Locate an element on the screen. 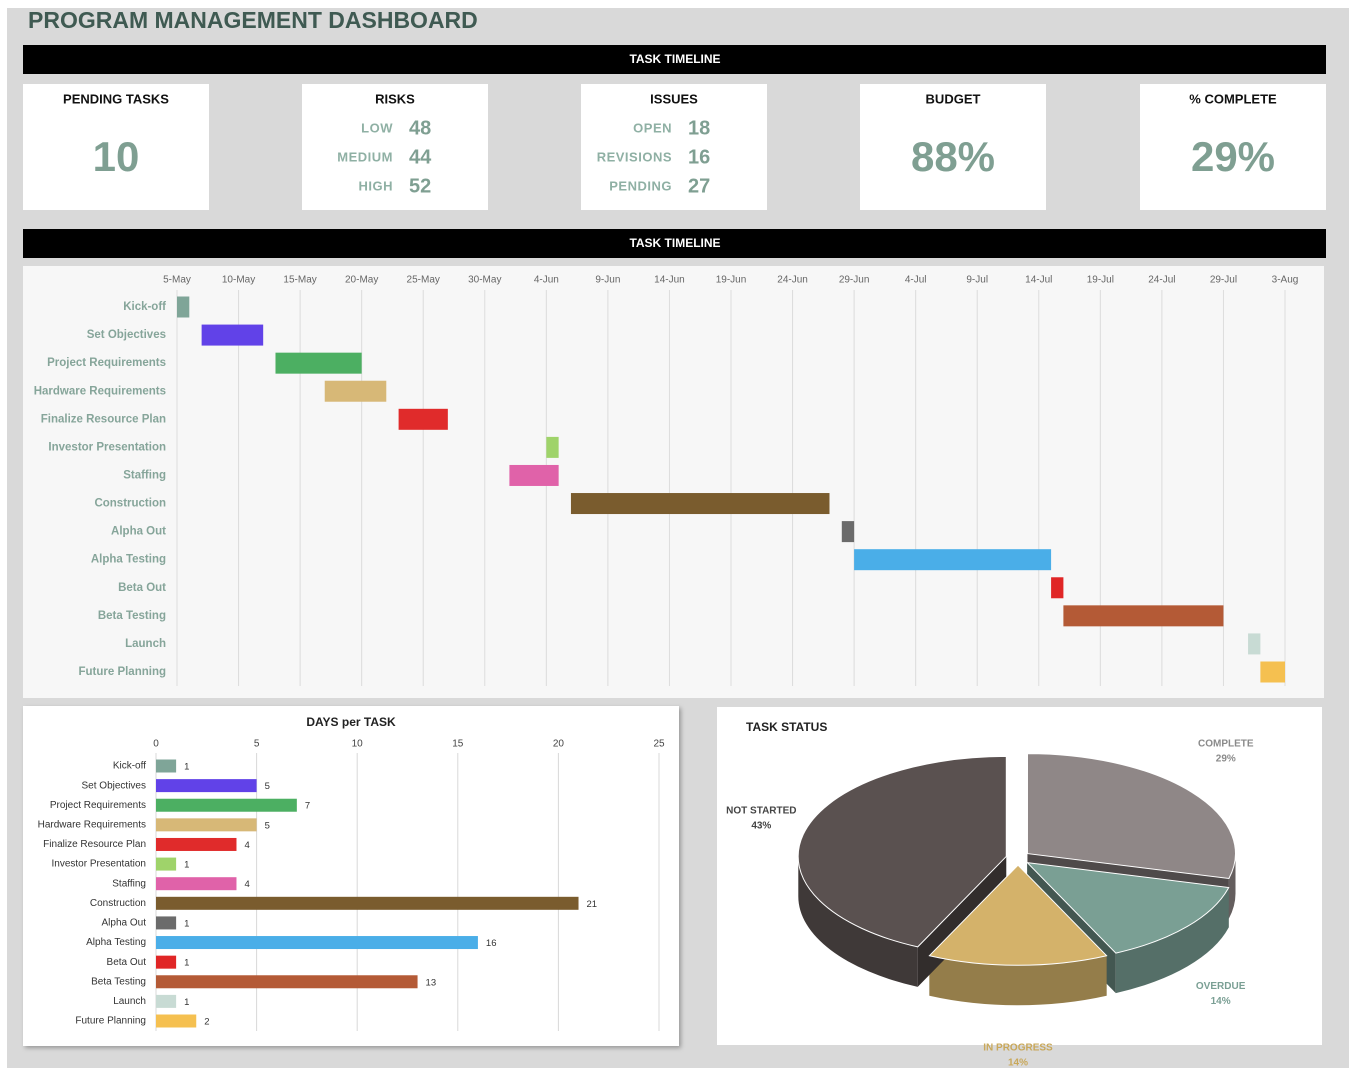 The width and height of the screenshot is (1356, 1076). x-tick-label: 10 is located at coordinates (358, 744).